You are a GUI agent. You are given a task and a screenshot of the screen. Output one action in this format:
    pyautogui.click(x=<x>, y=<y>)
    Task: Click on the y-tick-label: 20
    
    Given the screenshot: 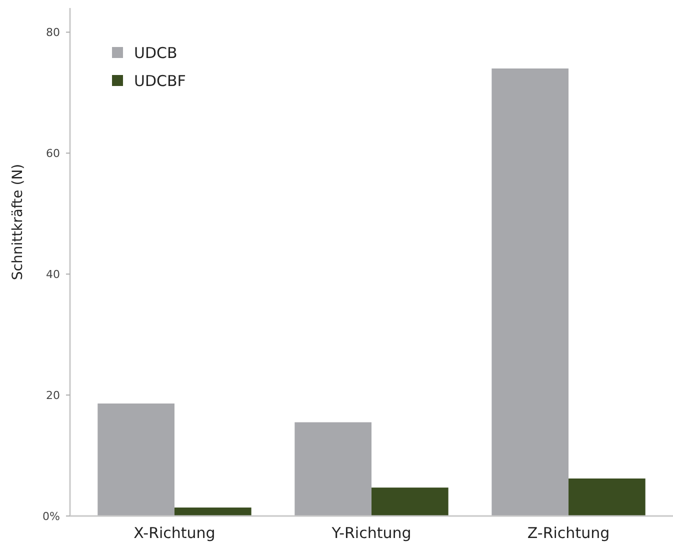 What is the action you would take?
    pyautogui.click(x=53, y=395)
    